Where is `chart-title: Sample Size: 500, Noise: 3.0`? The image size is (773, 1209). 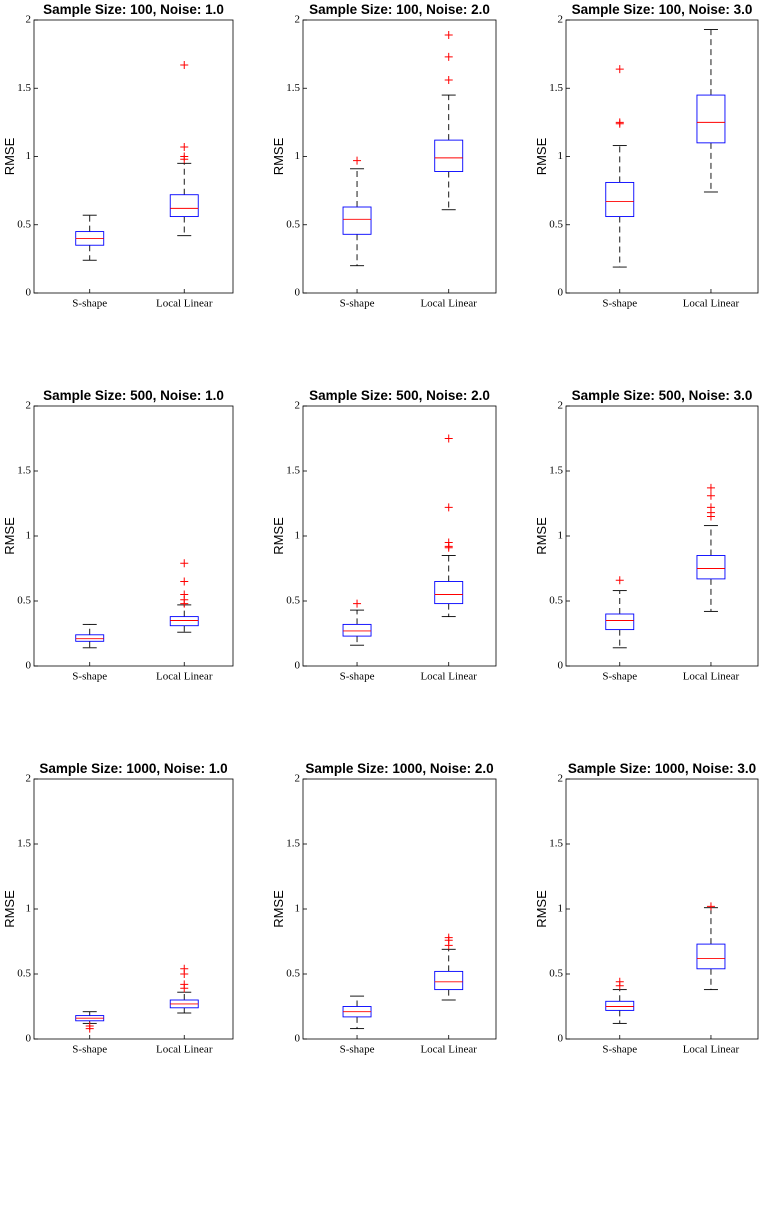 chart-title: Sample Size: 500, Noise: 3.0 is located at coordinates (662, 395).